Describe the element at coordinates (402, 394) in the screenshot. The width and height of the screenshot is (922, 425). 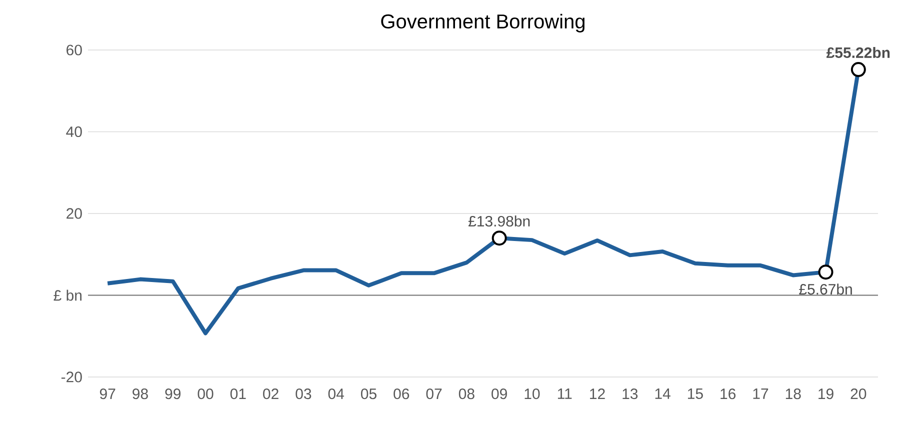
I see `x-tick-label: 06` at that location.